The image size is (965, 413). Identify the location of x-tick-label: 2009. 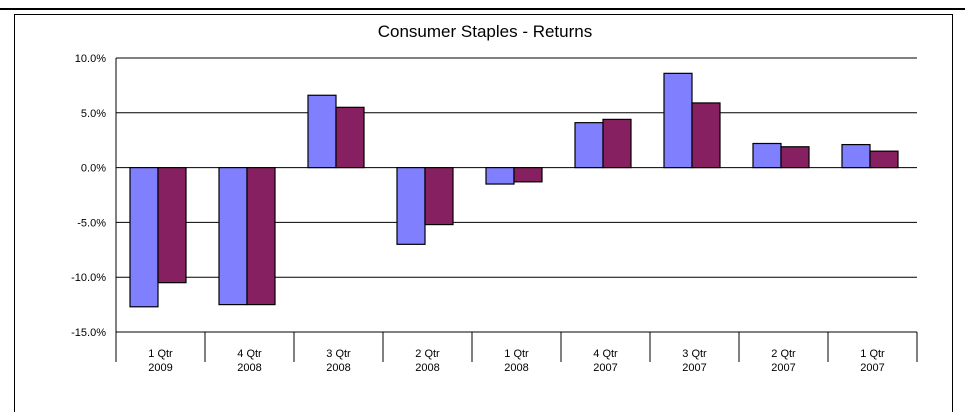
(160, 368).